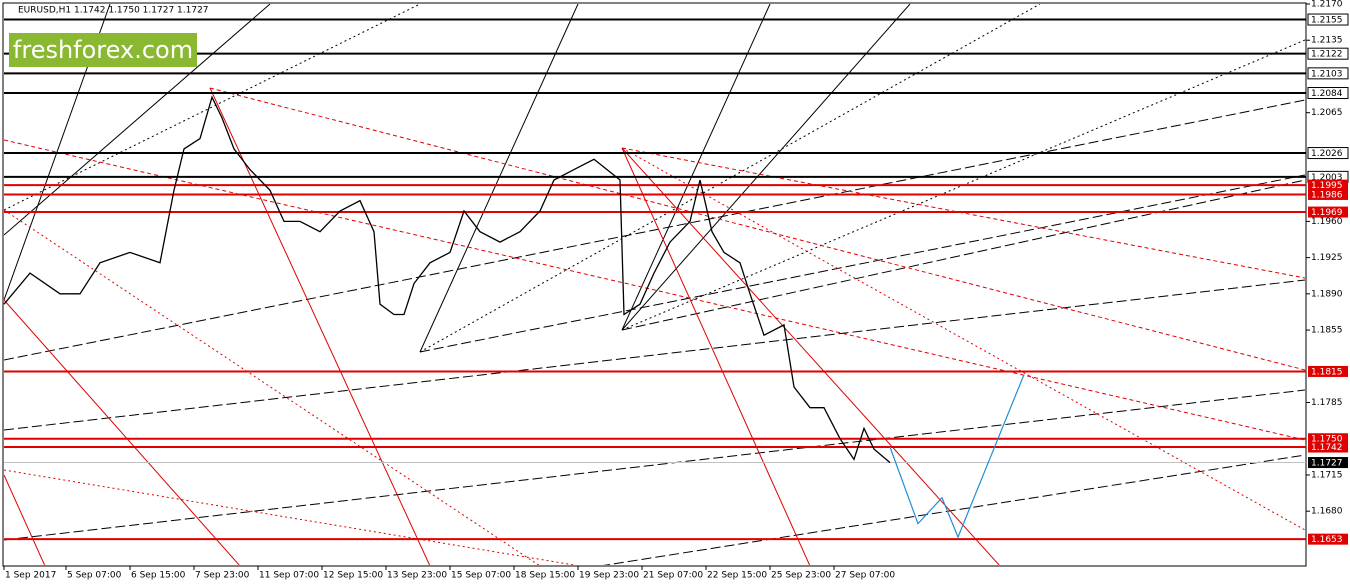  I want to click on price-label: 1.1742, so click(1327, 448).